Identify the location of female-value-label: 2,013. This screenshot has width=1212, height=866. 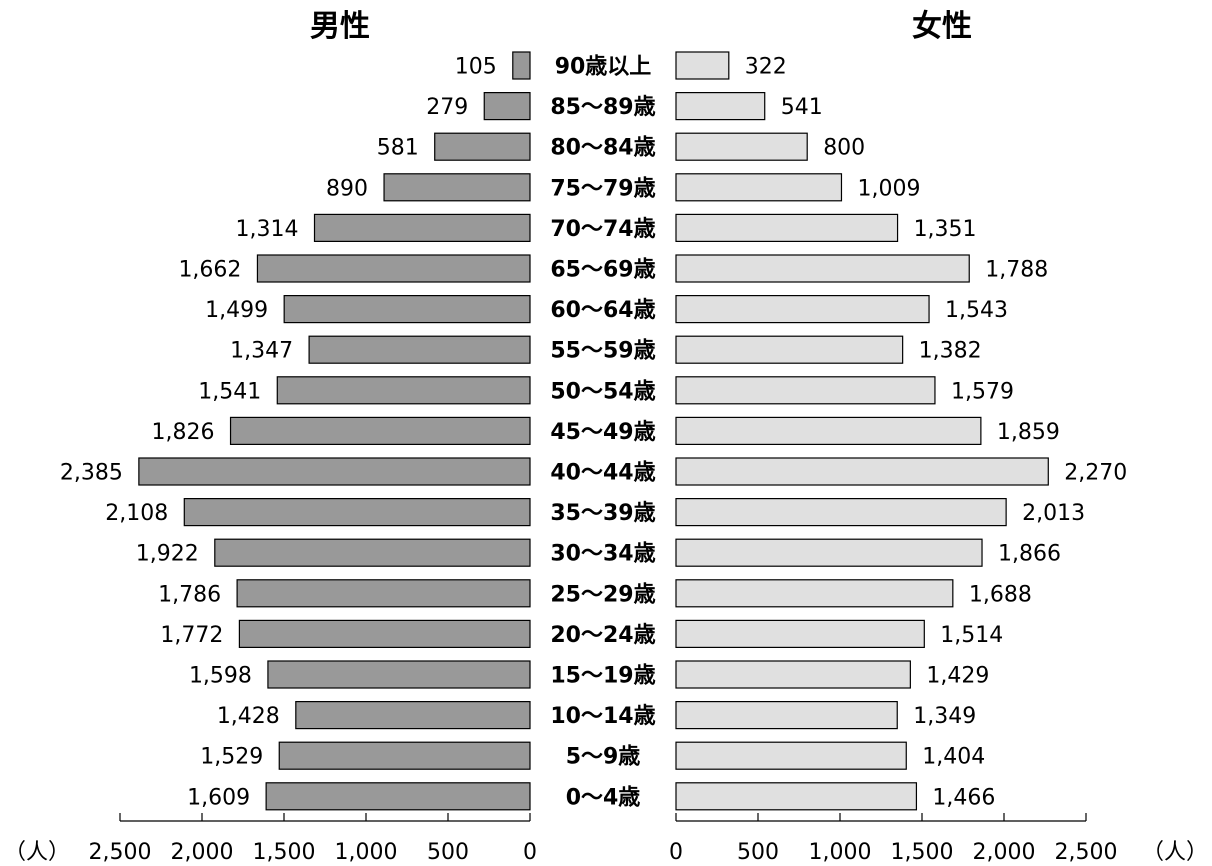
(1053, 513).